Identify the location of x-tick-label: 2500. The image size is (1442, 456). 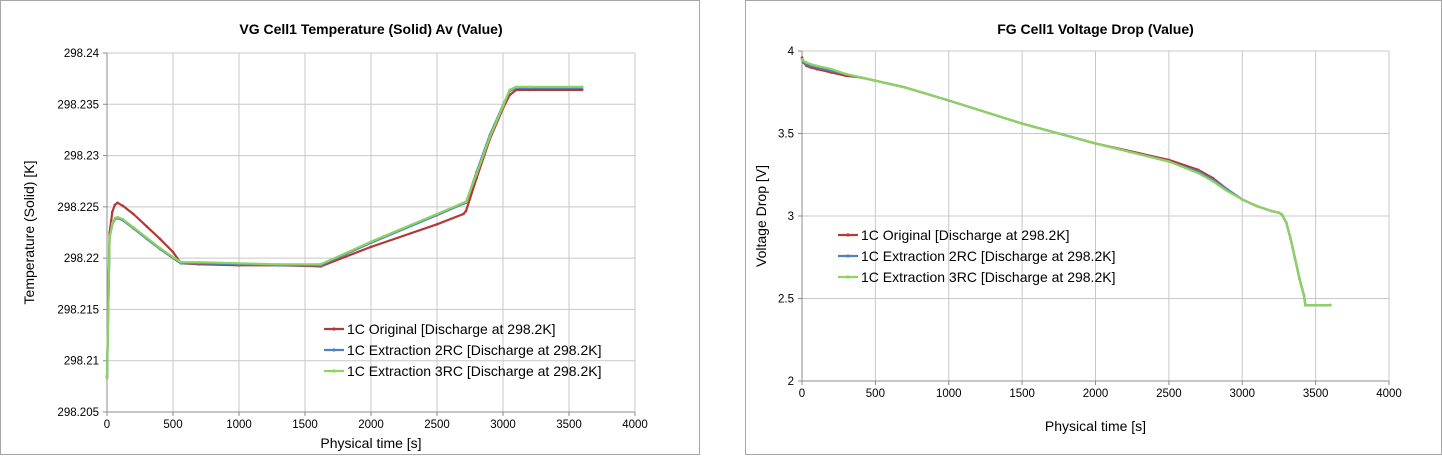
(437, 425).